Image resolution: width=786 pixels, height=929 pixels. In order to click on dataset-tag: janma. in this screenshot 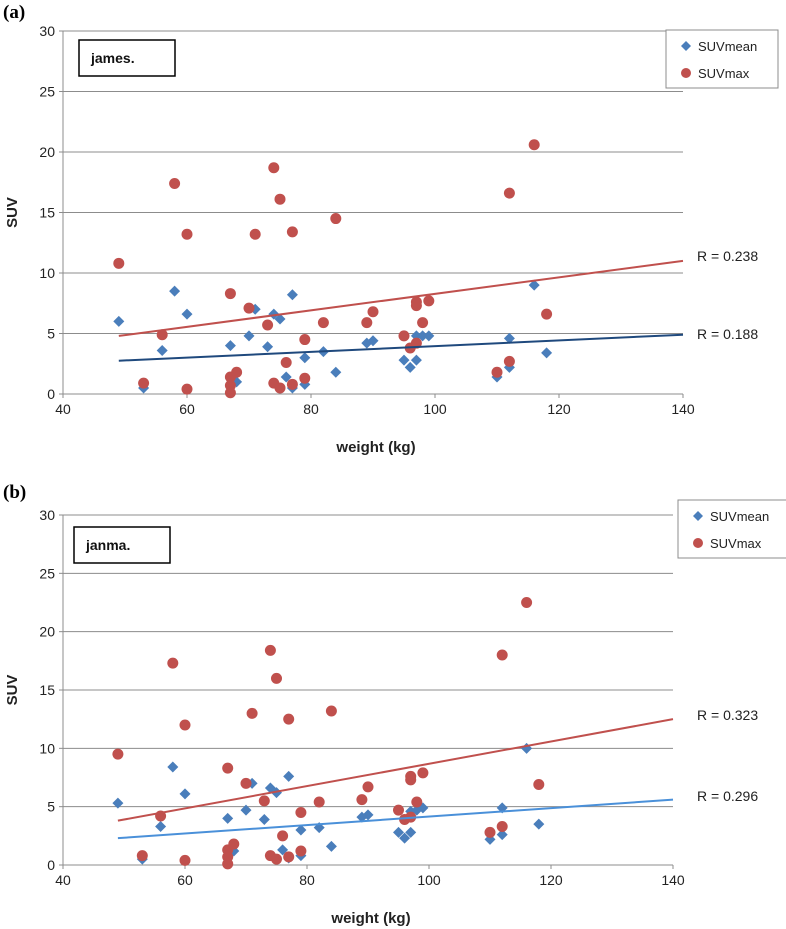, I will do `click(107, 545)`.